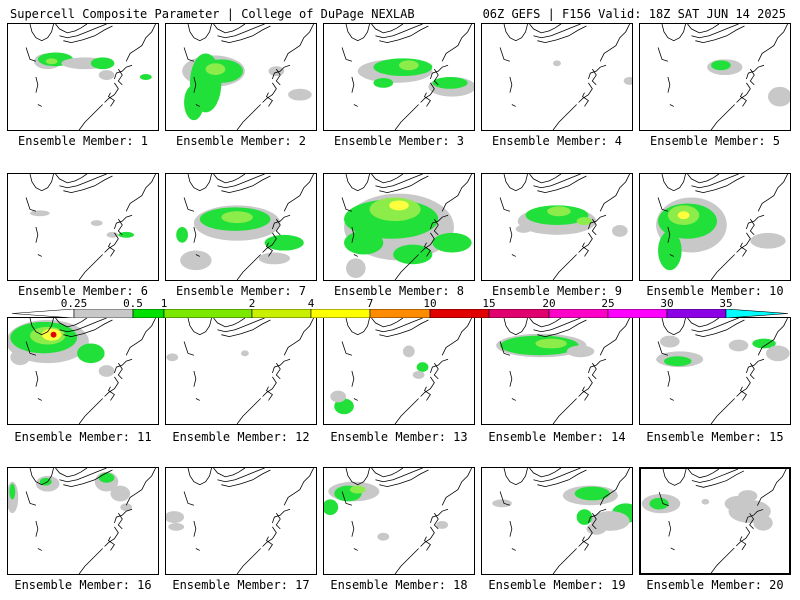 The image size is (800, 600). Describe the element at coordinates (608, 303) in the screenshot. I see `colorbar-tick-label: 25` at that location.